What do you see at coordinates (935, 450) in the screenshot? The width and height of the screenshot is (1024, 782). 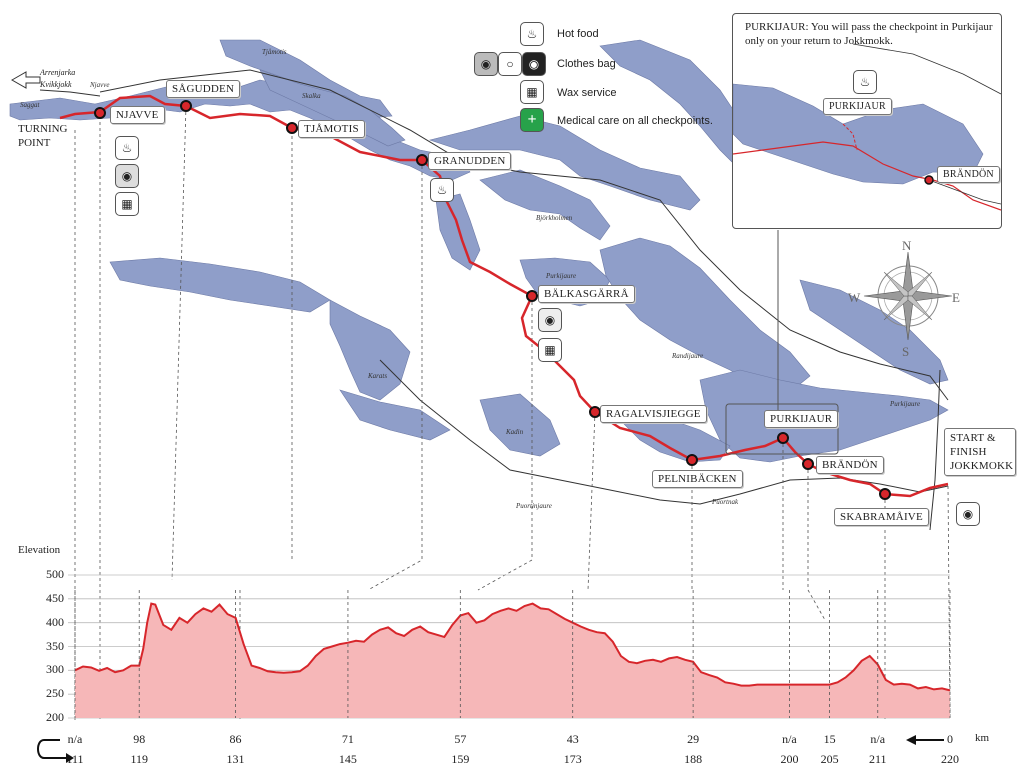 I see `road-east-vertical` at bounding box center [935, 450].